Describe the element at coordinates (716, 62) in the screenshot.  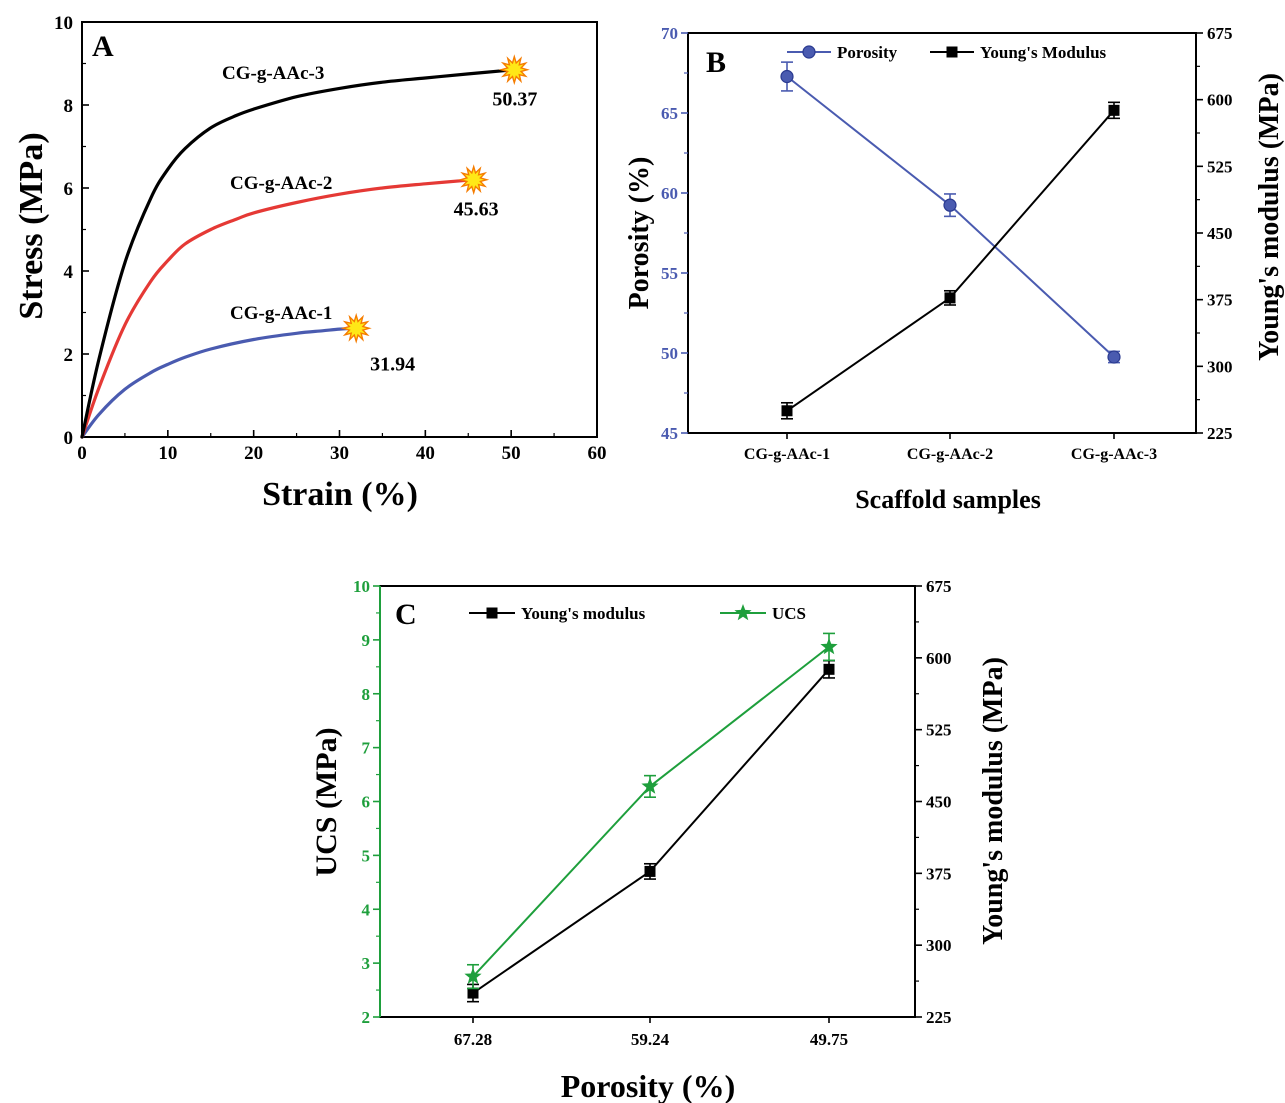
I see `panel-b-letter: B` at that location.